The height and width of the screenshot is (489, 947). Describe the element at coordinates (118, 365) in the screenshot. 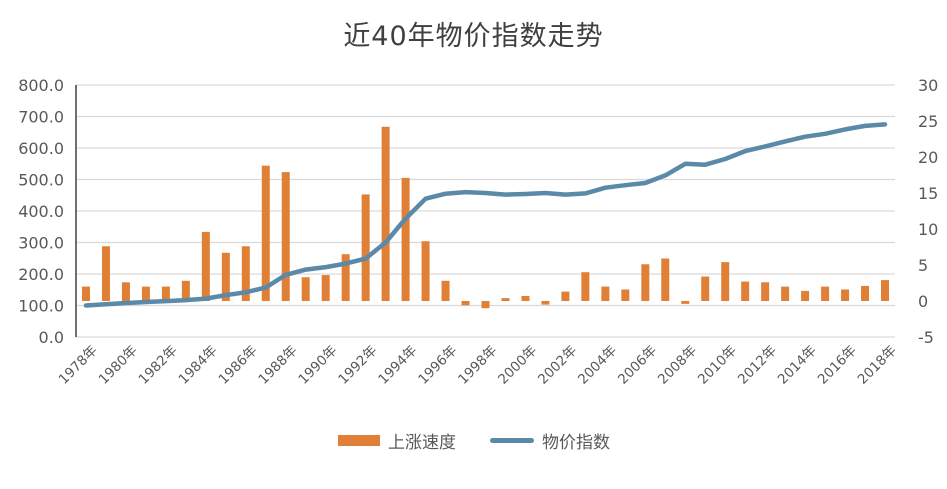

I see `x-axis-tick: 1980年` at that location.